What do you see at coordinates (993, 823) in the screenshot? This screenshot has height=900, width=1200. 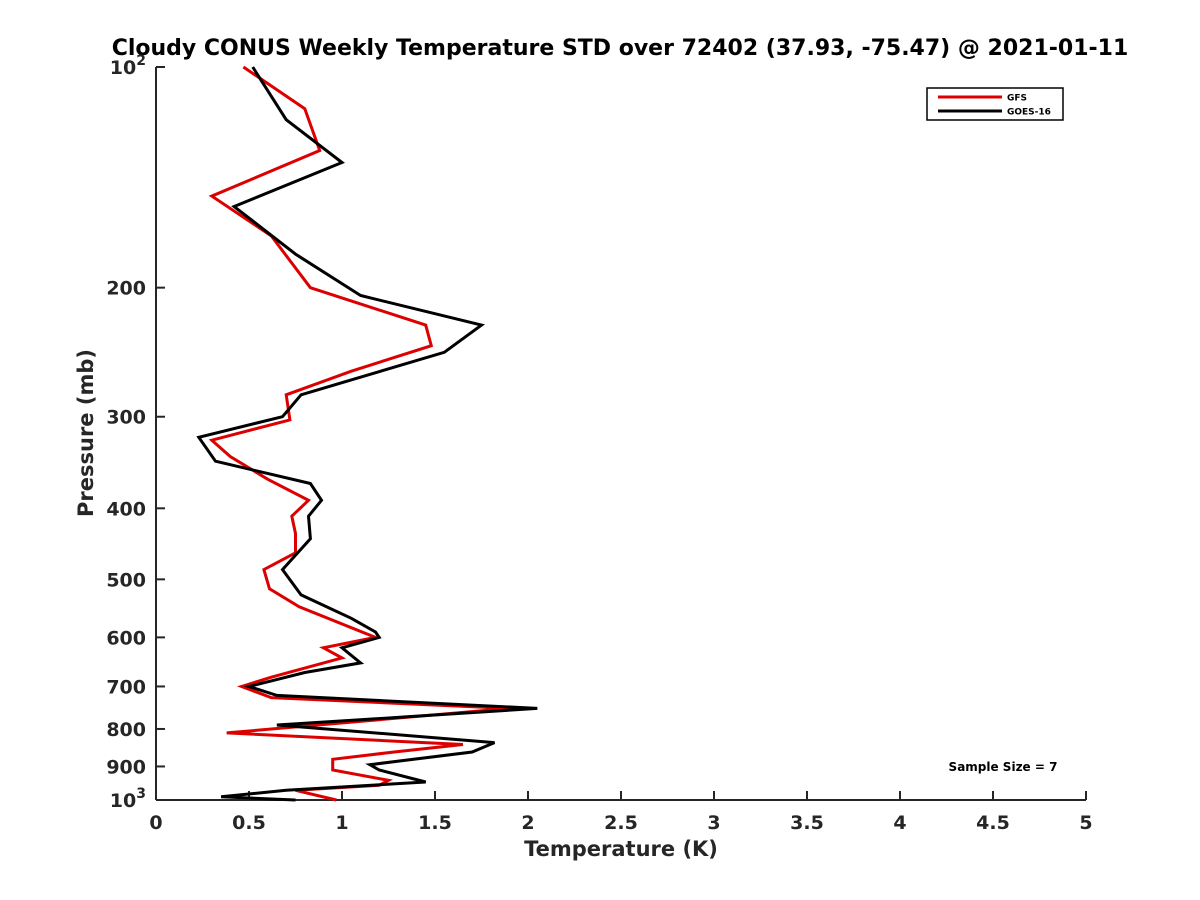 I see `x-tick-label: 4.5` at bounding box center [993, 823].